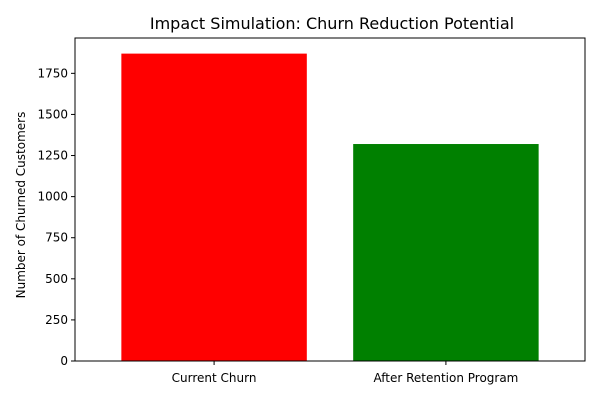 The width and height of the screenshot is (600, 400). Describe the element at coordinates (56, 238) in the screenshot. I see `y-tick-label: 750` at that location.